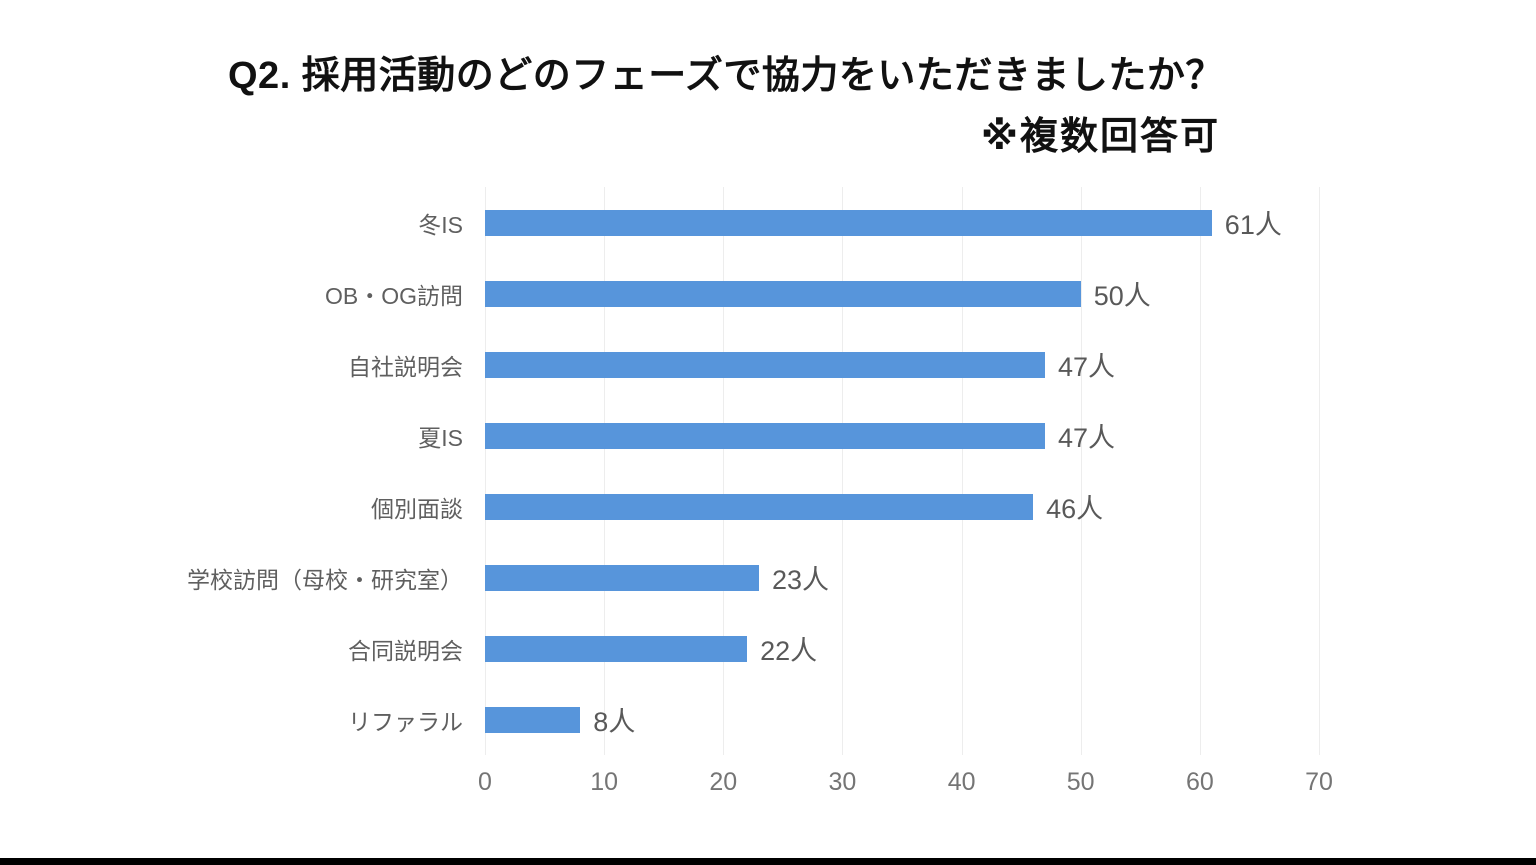  I want to click on bar-track: 61人, so click(902, 222).